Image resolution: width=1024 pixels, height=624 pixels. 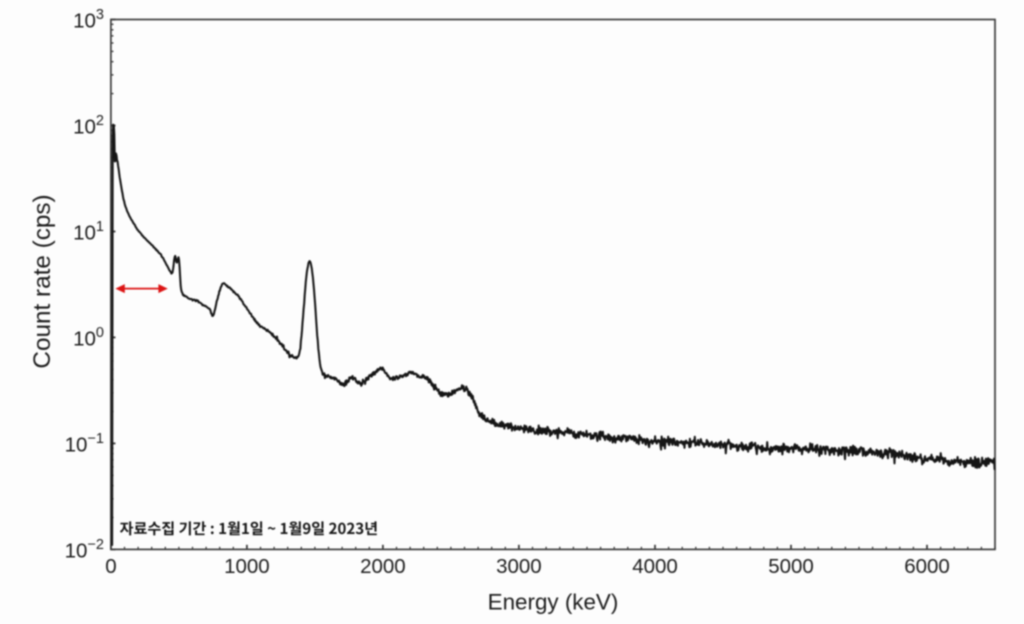 What do you see at coordinates (42, 281) in the screenshot?
I see `svg-text: Count rate (cps)` at bounding box center [42, 281].